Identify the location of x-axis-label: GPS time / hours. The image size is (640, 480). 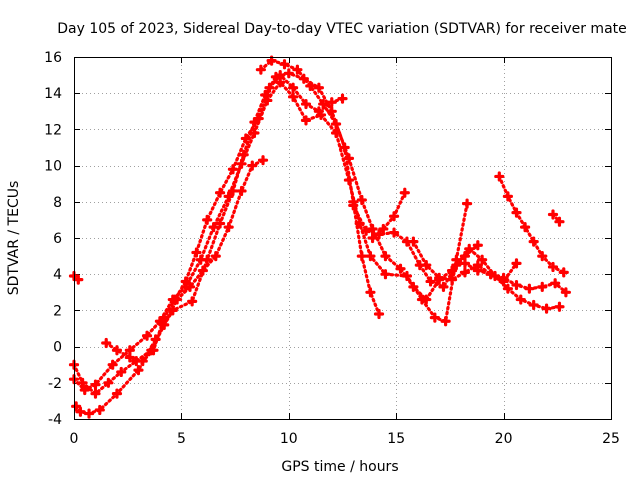
(339, 467).